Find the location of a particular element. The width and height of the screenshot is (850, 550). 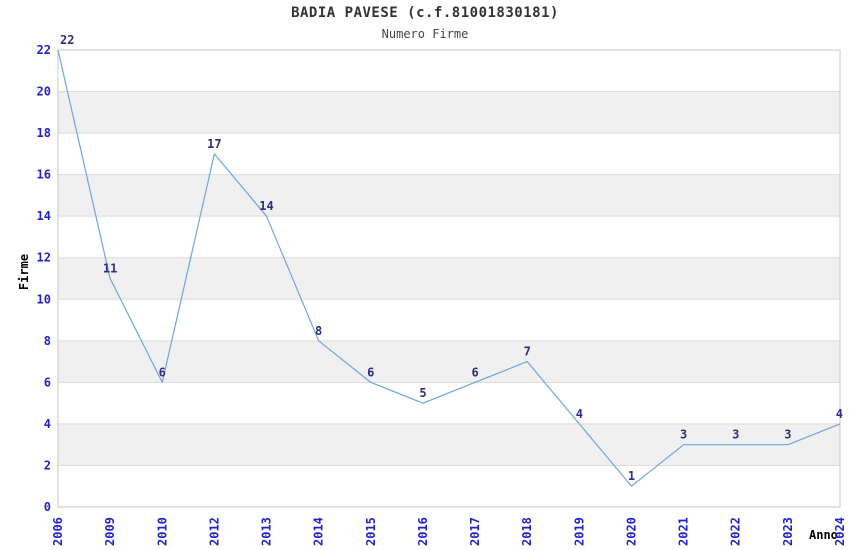

y-tick-label: 10 is located at coordinates (44, 299).